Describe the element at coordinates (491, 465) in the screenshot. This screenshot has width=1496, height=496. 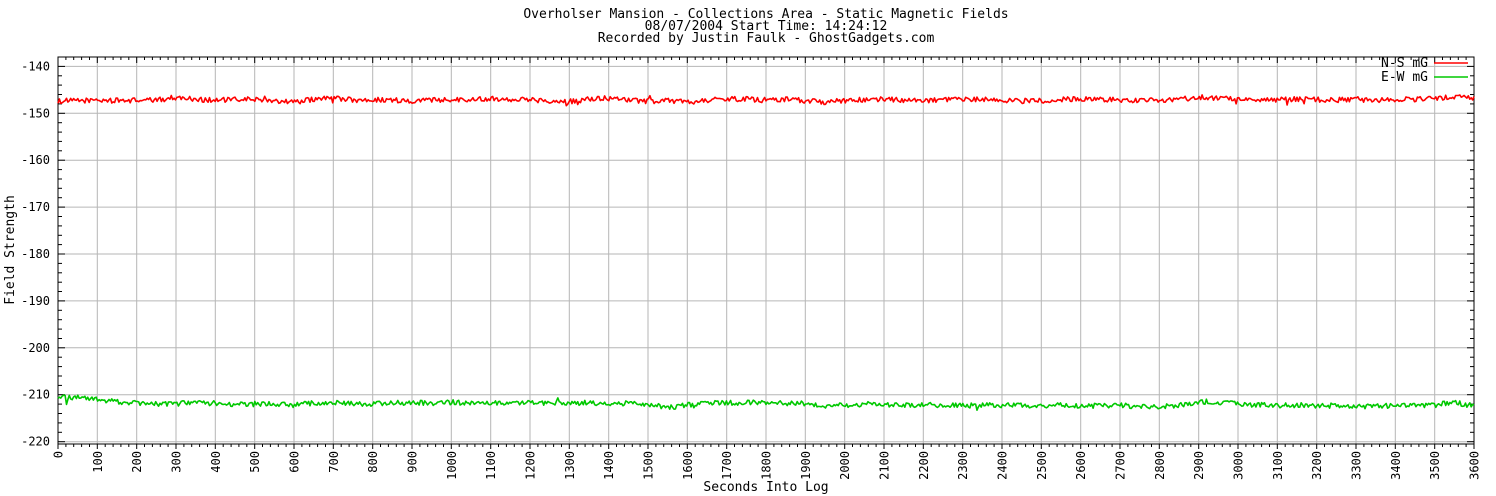
I see `x-tick-label: 1100` at that location.